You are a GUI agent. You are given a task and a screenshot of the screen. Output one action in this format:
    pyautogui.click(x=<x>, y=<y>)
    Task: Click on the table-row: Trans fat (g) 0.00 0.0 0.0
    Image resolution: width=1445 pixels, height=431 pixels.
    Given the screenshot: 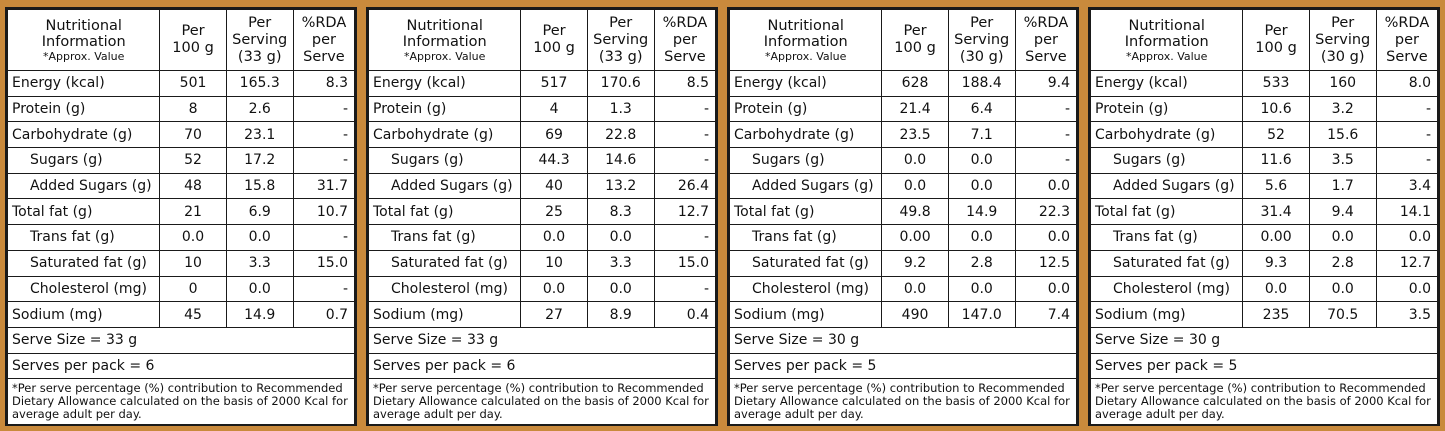 What is the action you would take?
    pyautogui.click(x=1264, y=237)
    